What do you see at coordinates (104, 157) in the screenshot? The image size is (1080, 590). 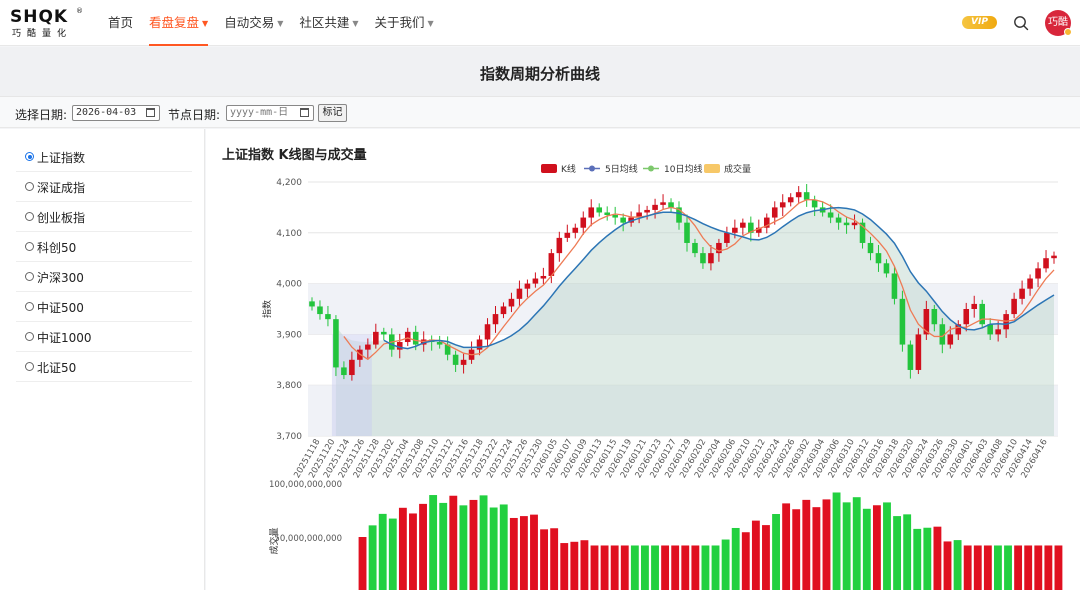 I see `index-option-0: 上证指数` at bounding box center [104, 157].